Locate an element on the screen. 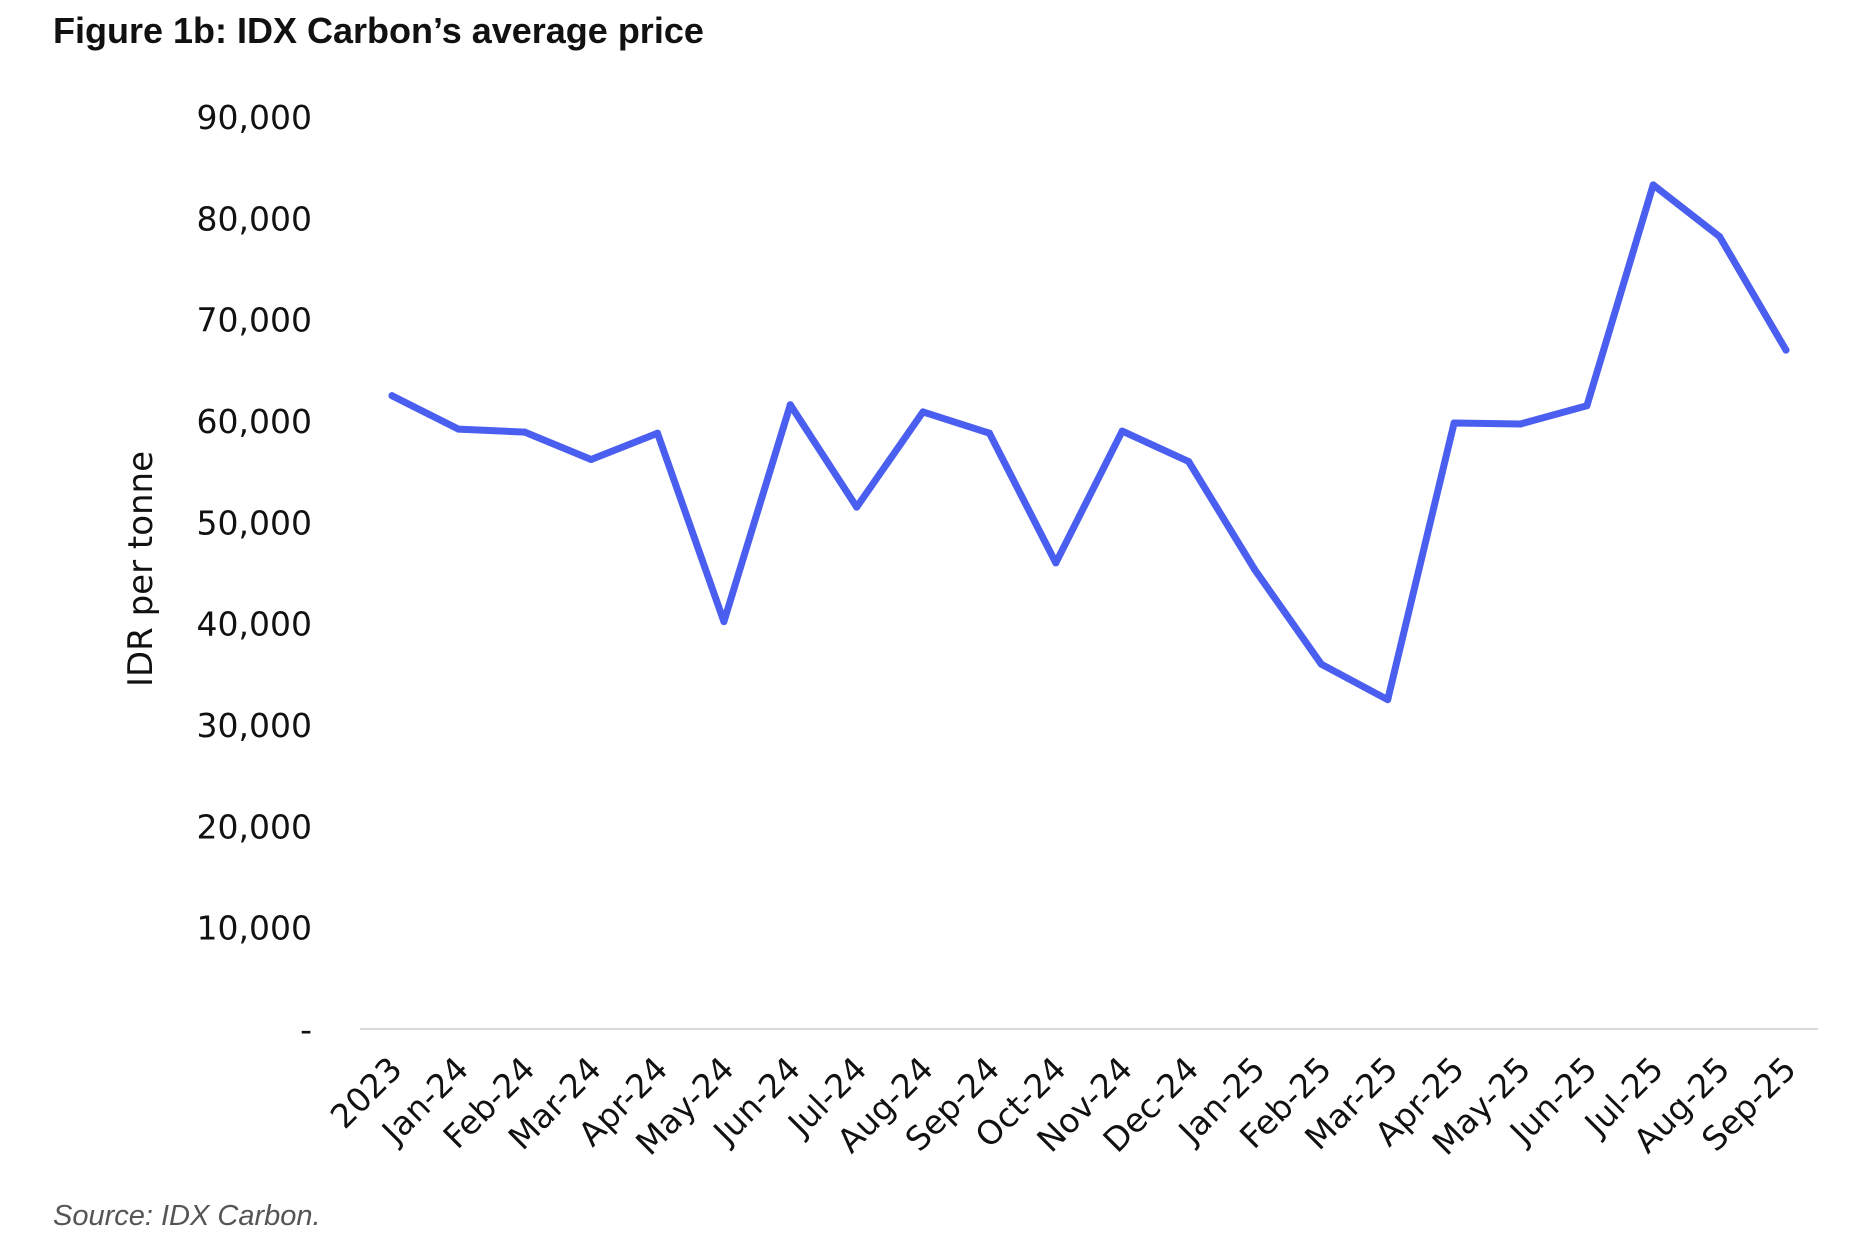  y-tick-label: 20,000 is located at coordinates (254, 826).